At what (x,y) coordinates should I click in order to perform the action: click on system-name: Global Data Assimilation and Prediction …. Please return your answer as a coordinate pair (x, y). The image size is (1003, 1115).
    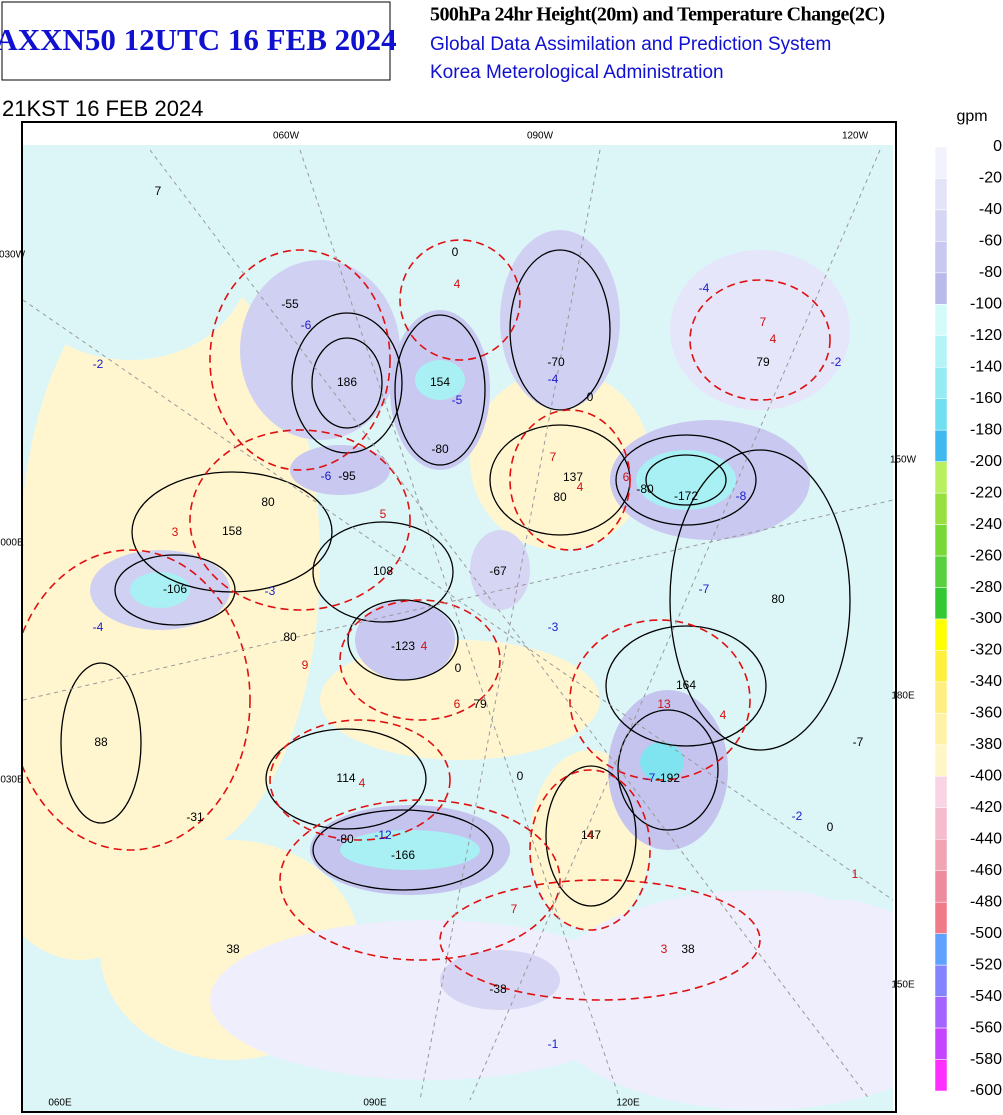
    Looking at the image, I should click on (630, 44).